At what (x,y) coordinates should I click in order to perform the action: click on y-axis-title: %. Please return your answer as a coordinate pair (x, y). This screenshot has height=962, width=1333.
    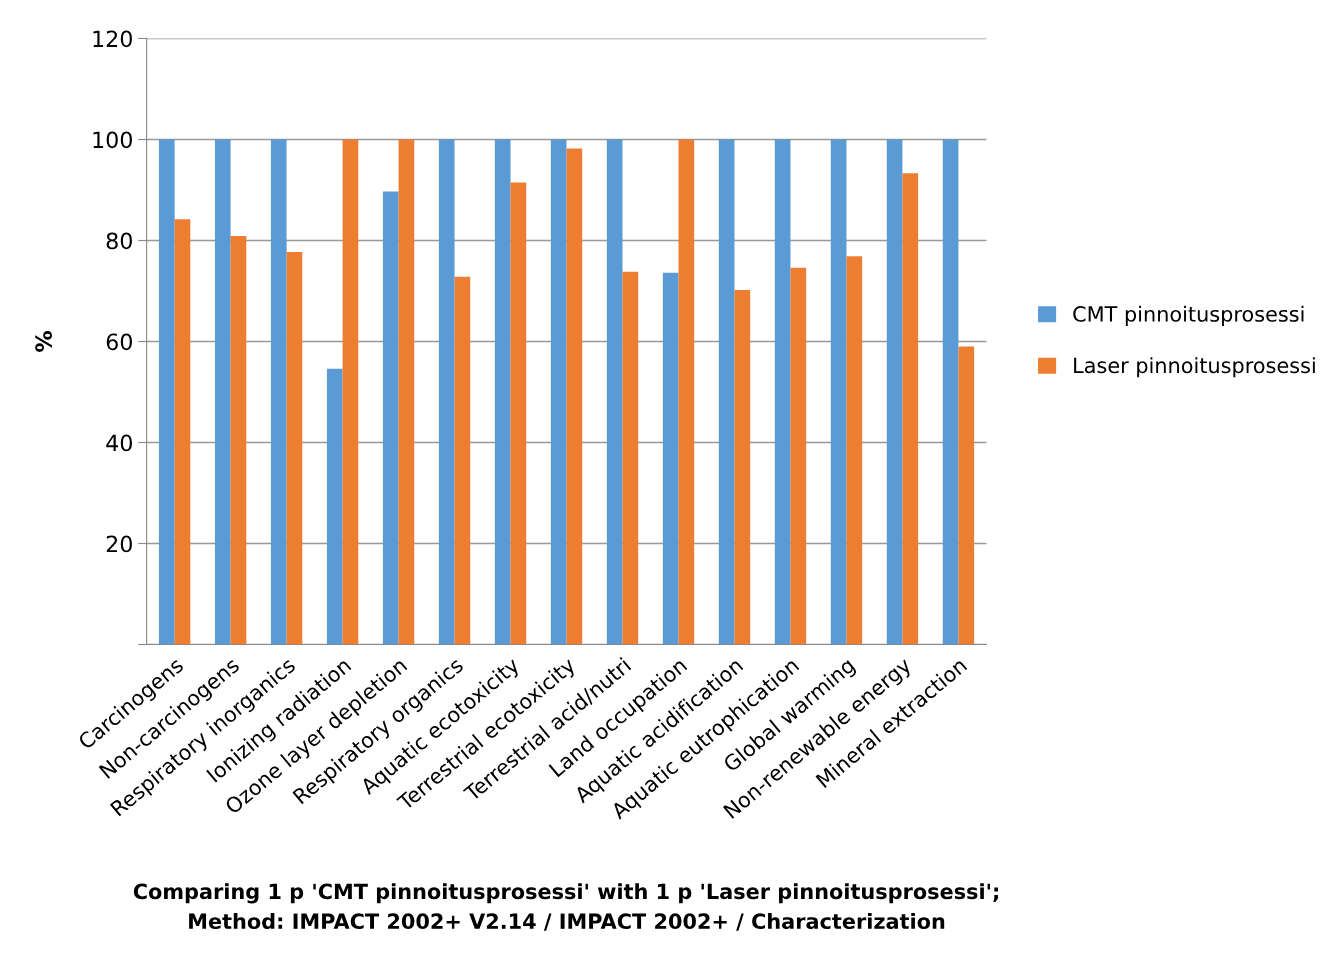
    Looking at the image, I should click on (43, 341).